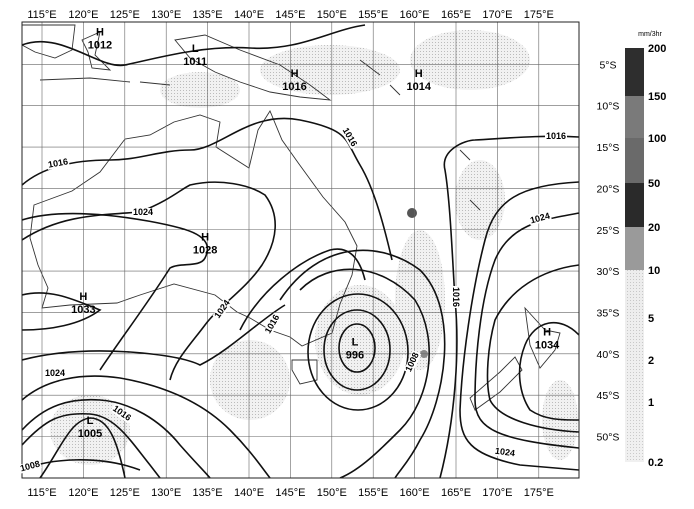  What do you see at coordinates (608, 107) in the screenshot?
I see `lat-label: 10°S` at bounding box center [608, 107].